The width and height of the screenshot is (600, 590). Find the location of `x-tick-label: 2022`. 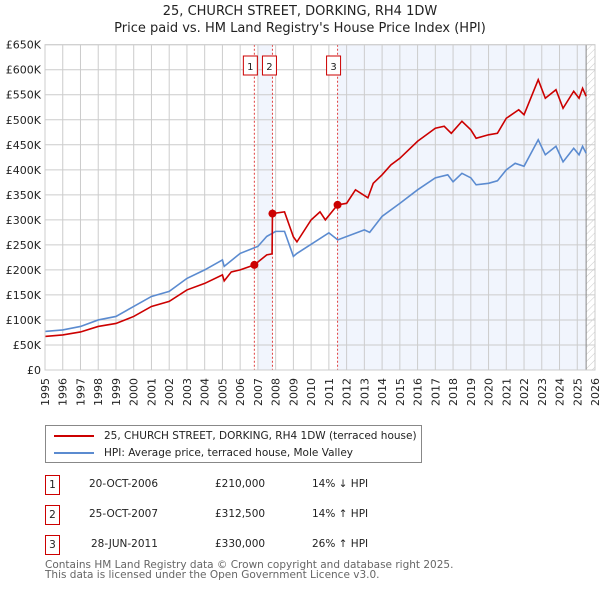

x-tick-label: 2022 is located at coordinates (524, 392).